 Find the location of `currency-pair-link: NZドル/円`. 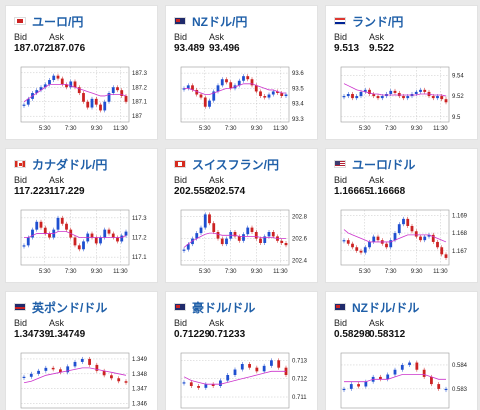

currency-pair-link: NZドル/円 is located at coordinates (220, 21).